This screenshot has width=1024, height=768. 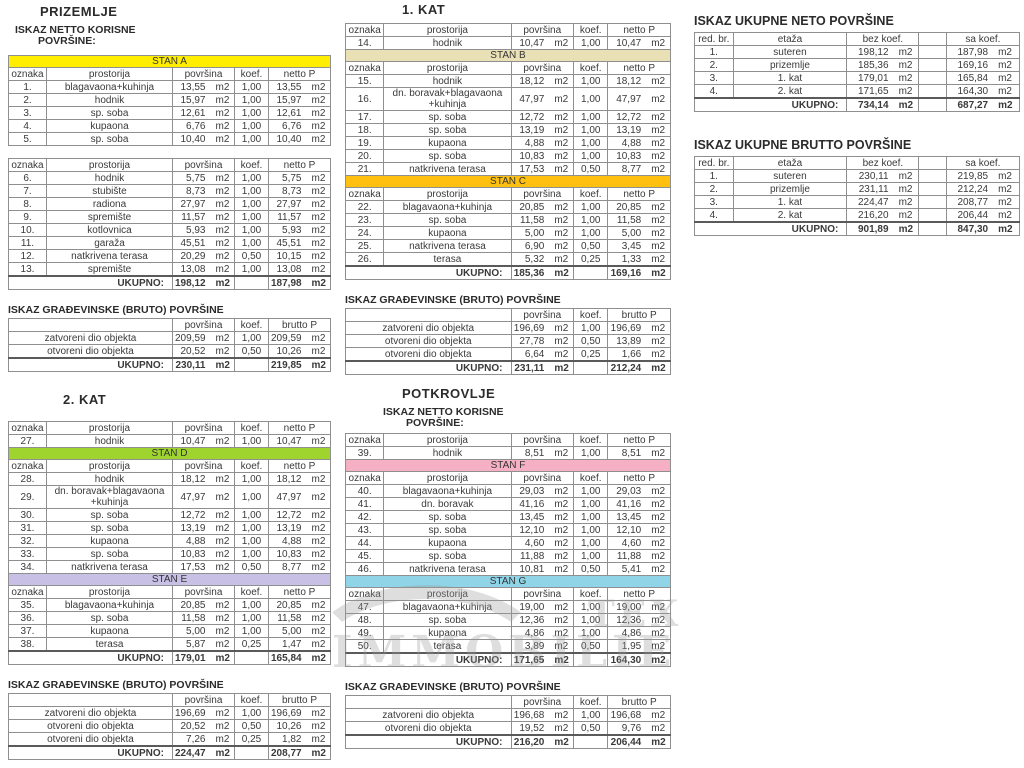 I want to click on stan-band: STAN A, so click(x=169, y=61).